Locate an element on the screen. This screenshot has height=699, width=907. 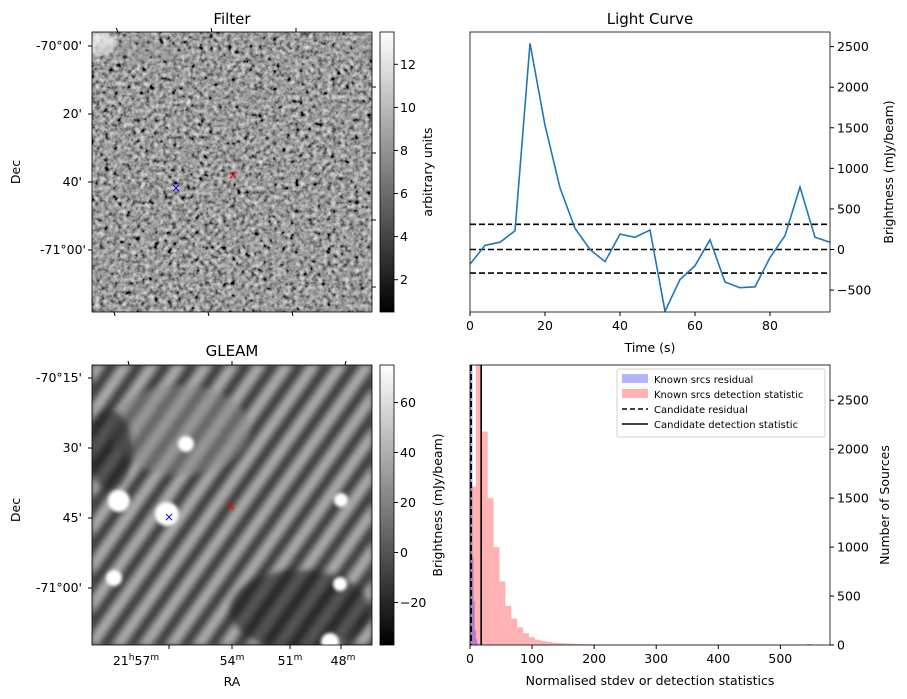
x-tick-label: 500 is located at coordinates (780, 658).